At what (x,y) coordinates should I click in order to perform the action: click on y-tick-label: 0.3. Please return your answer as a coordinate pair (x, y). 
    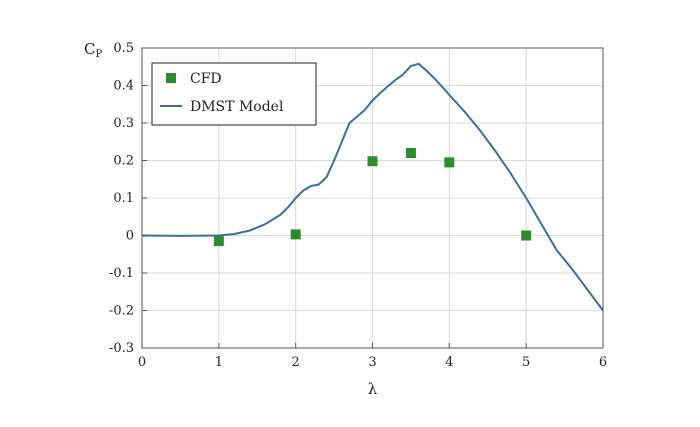
    Looking at the image, I should click on (123, 123).